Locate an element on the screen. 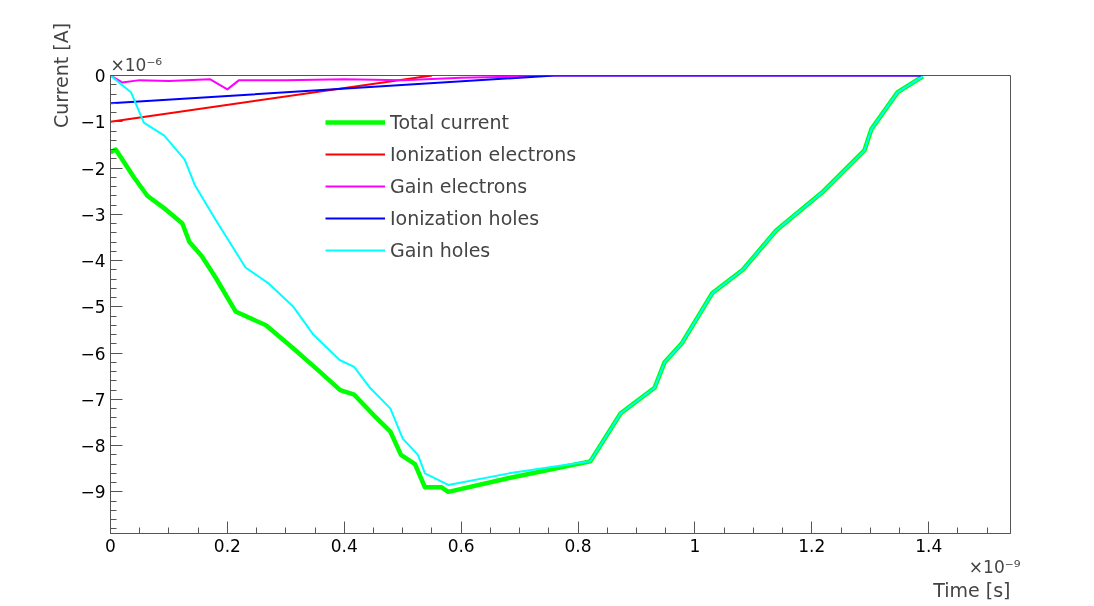 The image size is (1094, 606). x-tick-label: 0.4 is located at coordinates (344, 545).